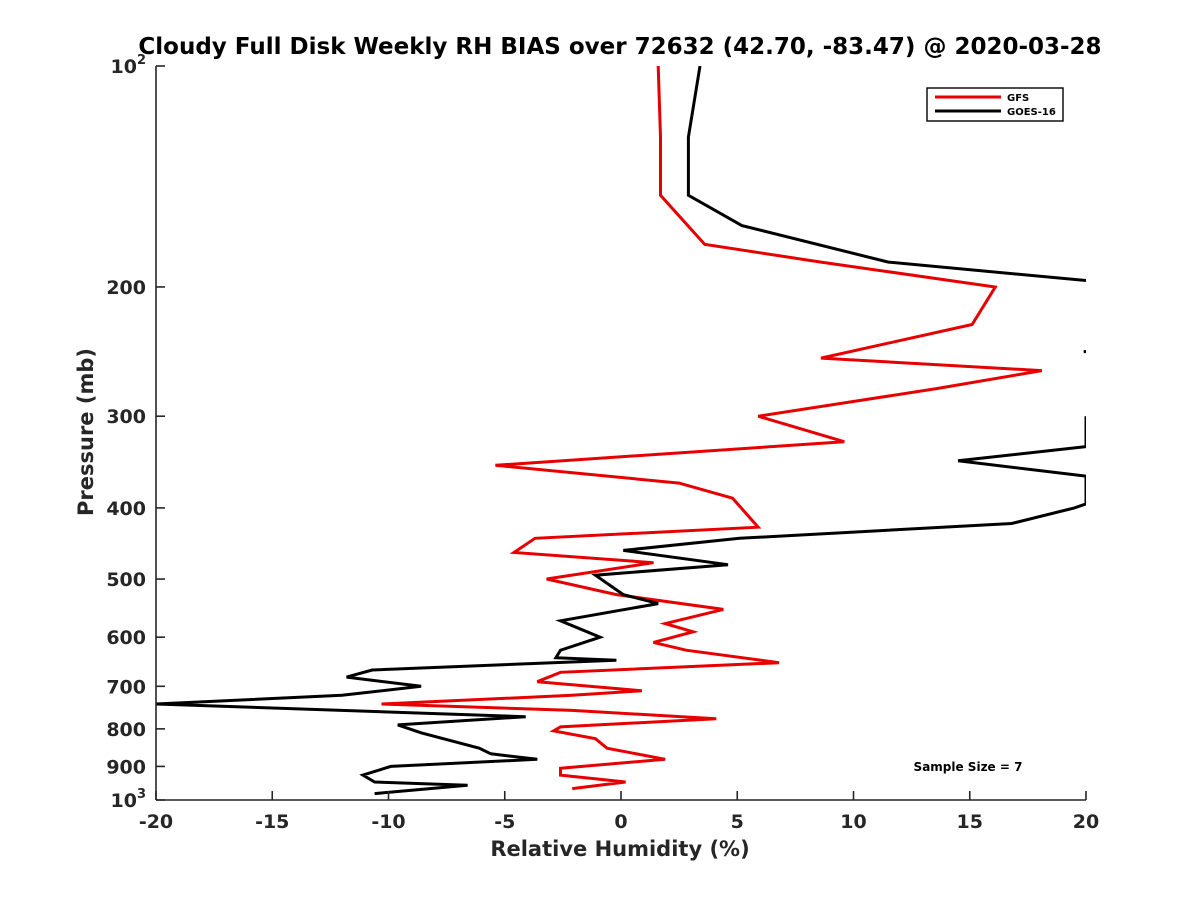 This screenshot has width=1200, height=900. Describe the element at coordinates (126, 730) in the screenshot. I see `y-tick-label: 800` at that location.